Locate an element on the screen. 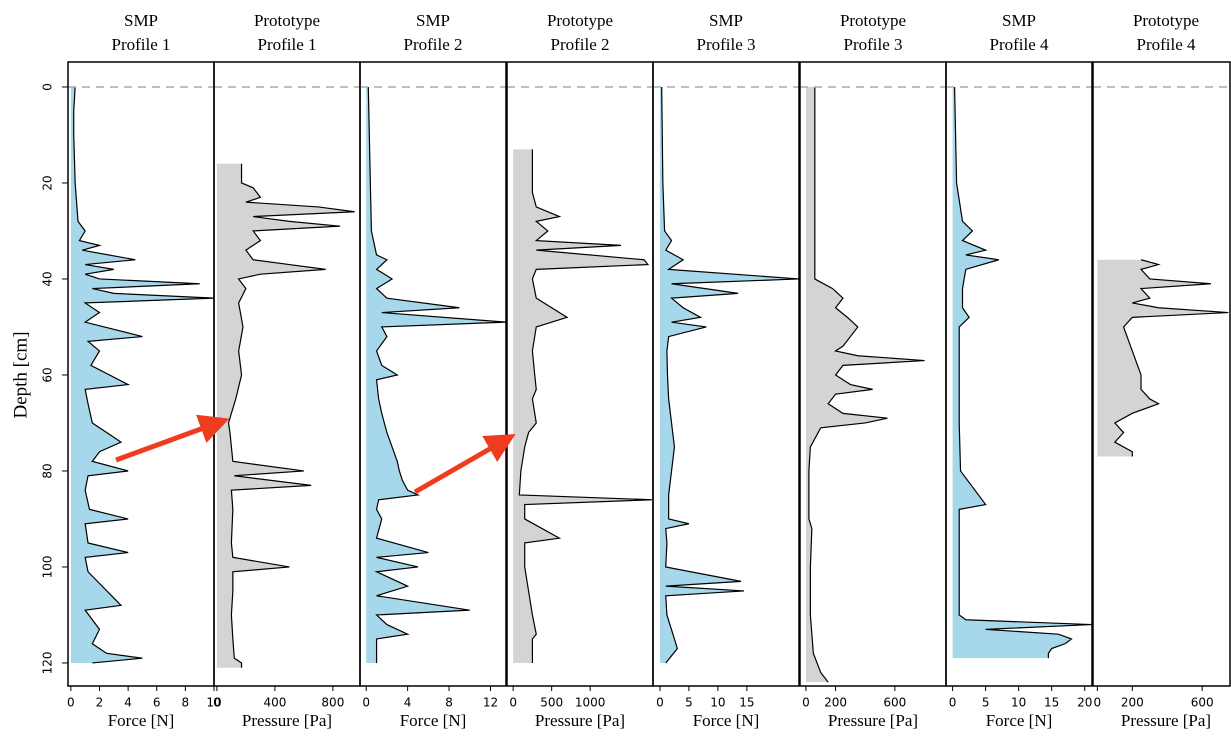 The width and height of the screenshot is (1231, 740). x-tick-label: 2 is located at coordinates (100, 703).